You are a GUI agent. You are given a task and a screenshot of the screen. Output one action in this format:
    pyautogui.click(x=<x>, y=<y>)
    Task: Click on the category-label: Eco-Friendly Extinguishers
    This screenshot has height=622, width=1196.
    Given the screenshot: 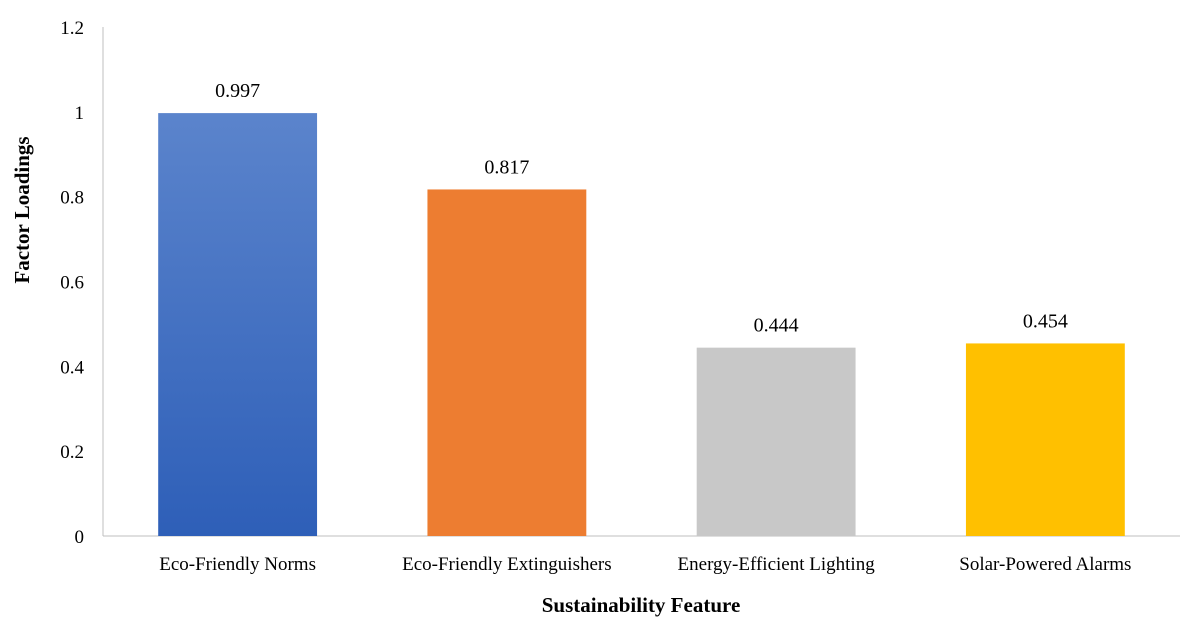 What is the action you would take?
    pyautogui.click(x=507, y=564)
    